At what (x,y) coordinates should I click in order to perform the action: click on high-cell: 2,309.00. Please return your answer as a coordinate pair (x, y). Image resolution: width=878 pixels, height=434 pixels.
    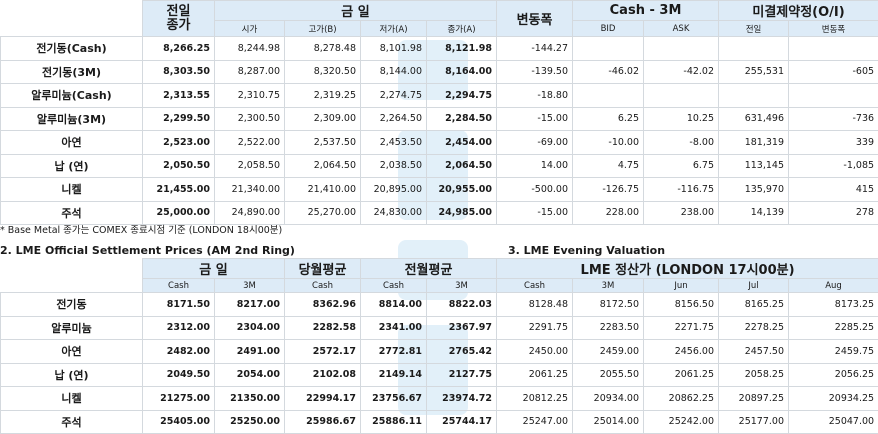
    Looking at the image, I should click on (323, 119).